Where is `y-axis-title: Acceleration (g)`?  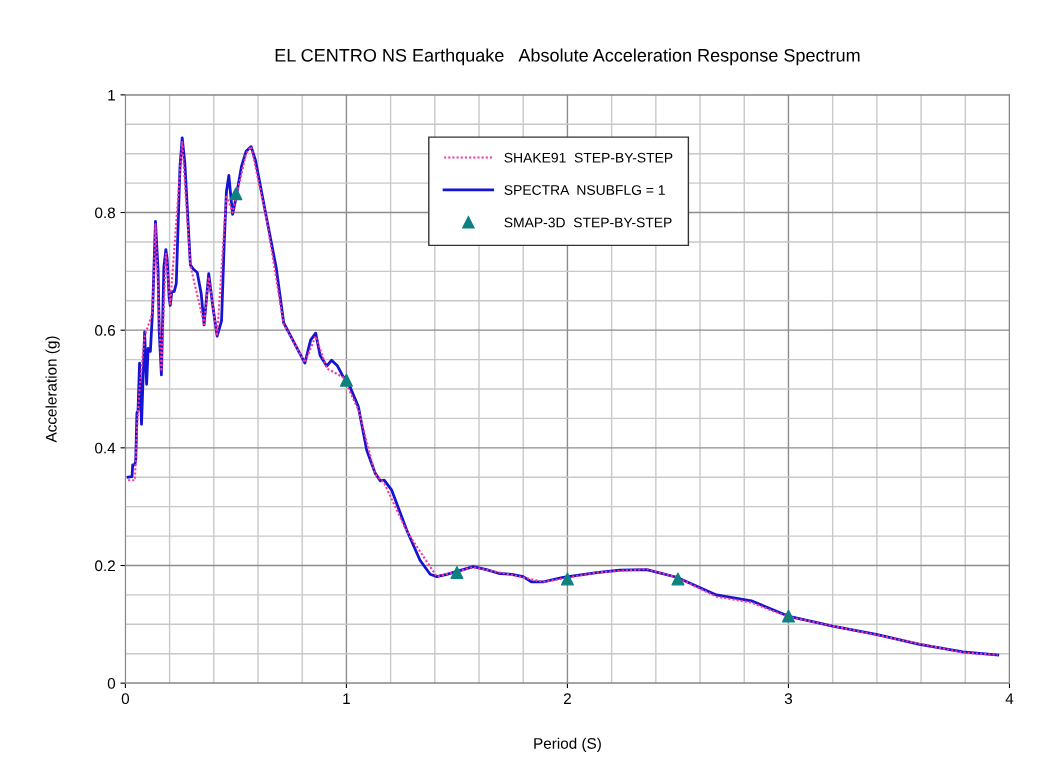 y-axis-title: Acceleration (g) is located at coordinates (52, 389).